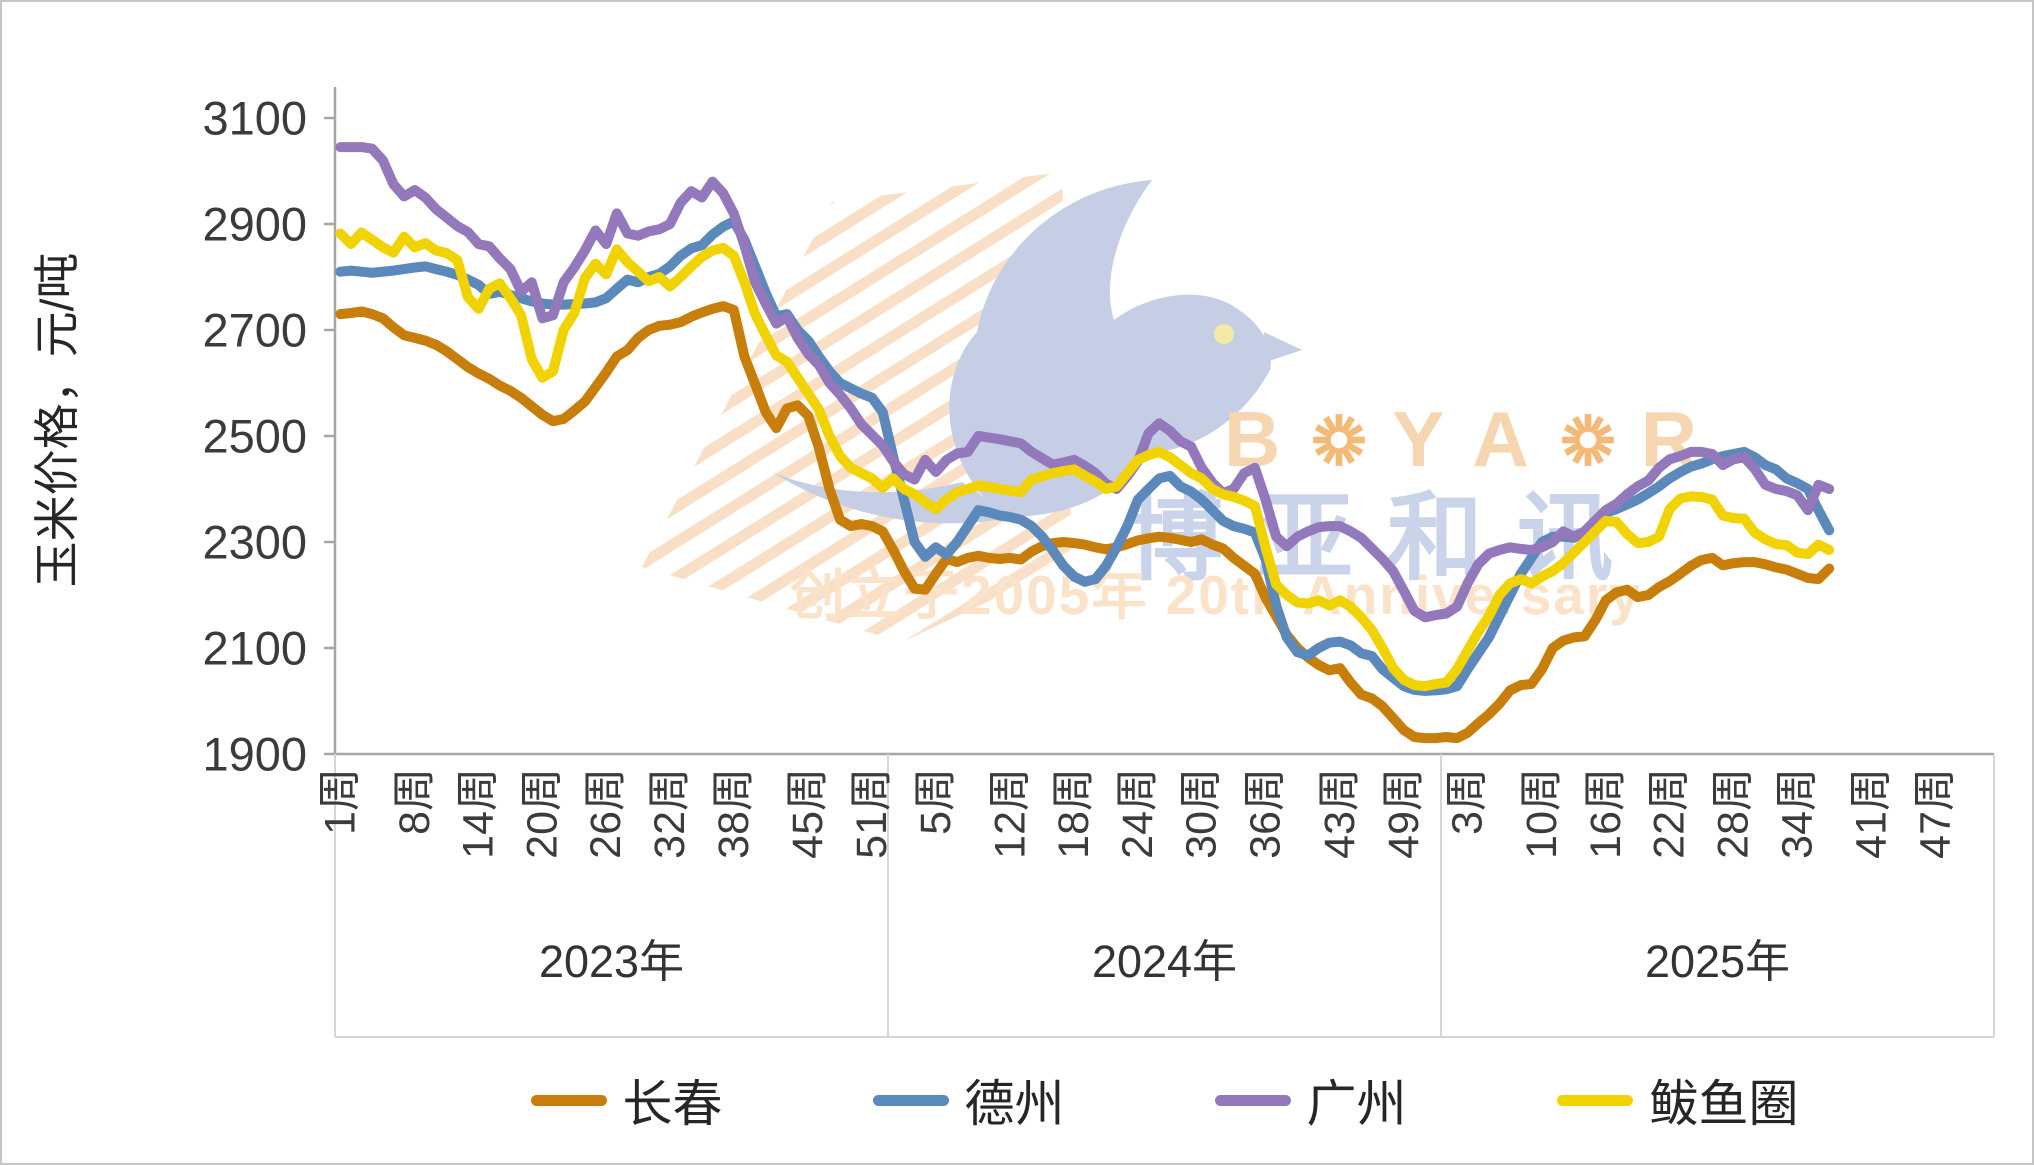 This screenshot has width=2034, height=1165. Describe the element at coordinates (1936, 813) in the screenshot. I see `x-tick-label: 47周` at that location.